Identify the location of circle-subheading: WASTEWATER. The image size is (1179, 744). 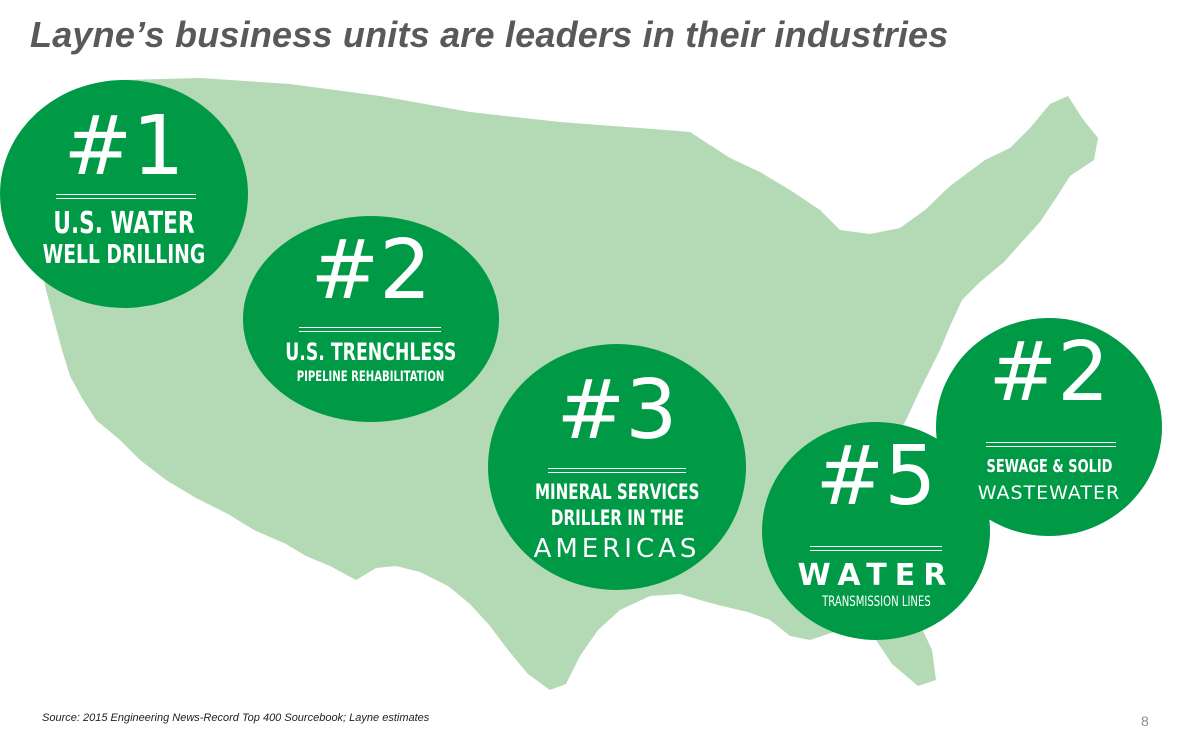
(1049, 493).